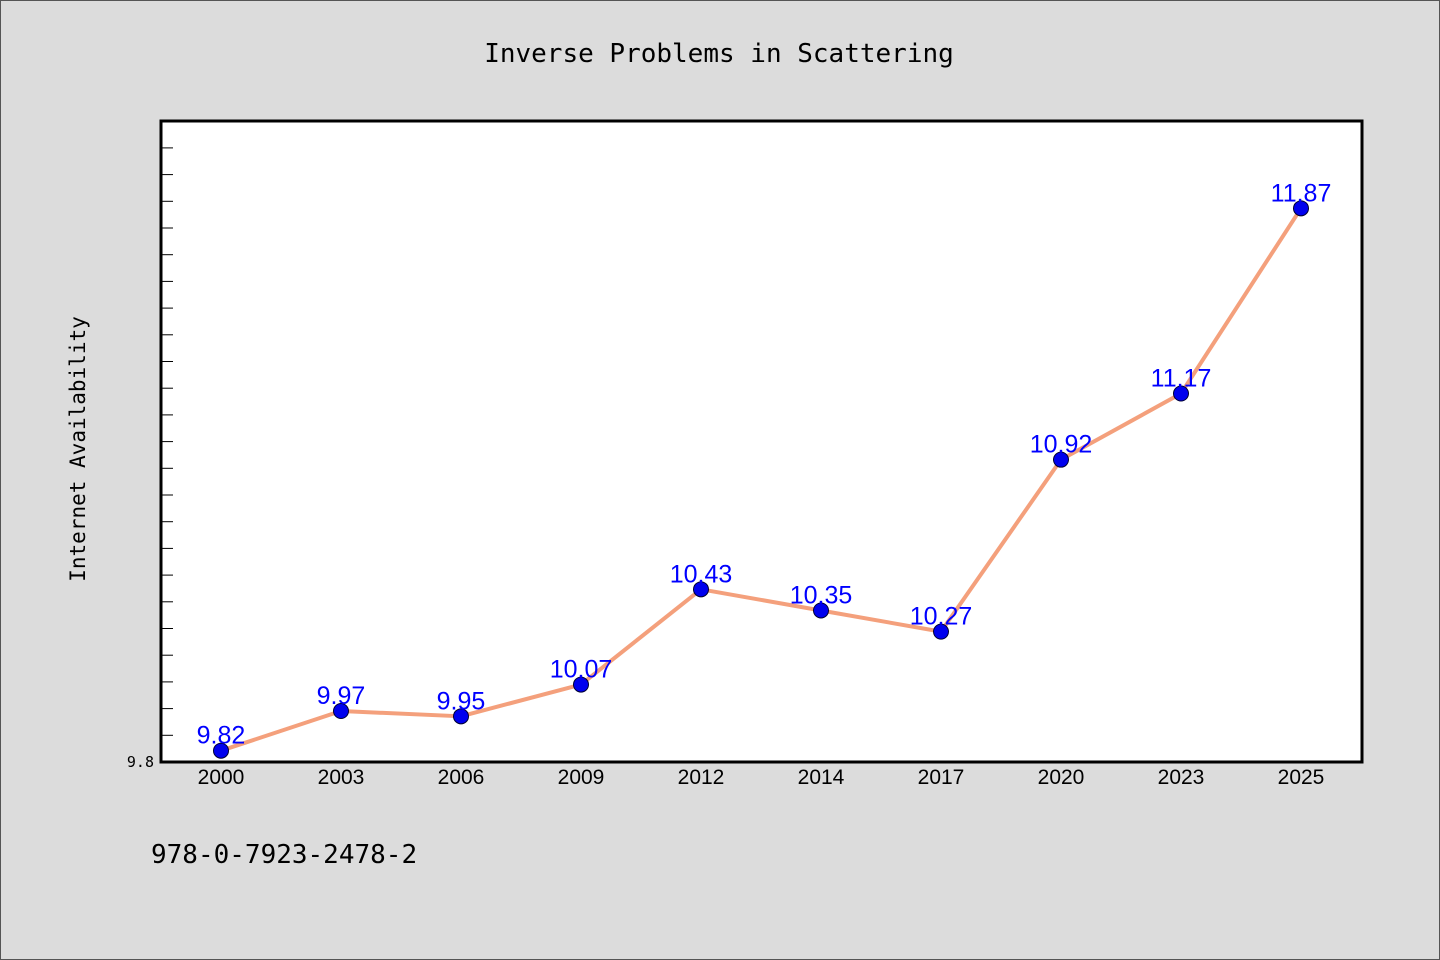 This screenshot has height=960, width=1440. Describe the element at coordinates (1301, 777) in the screenshot. I see `x-tick-label: 2025` at that location.